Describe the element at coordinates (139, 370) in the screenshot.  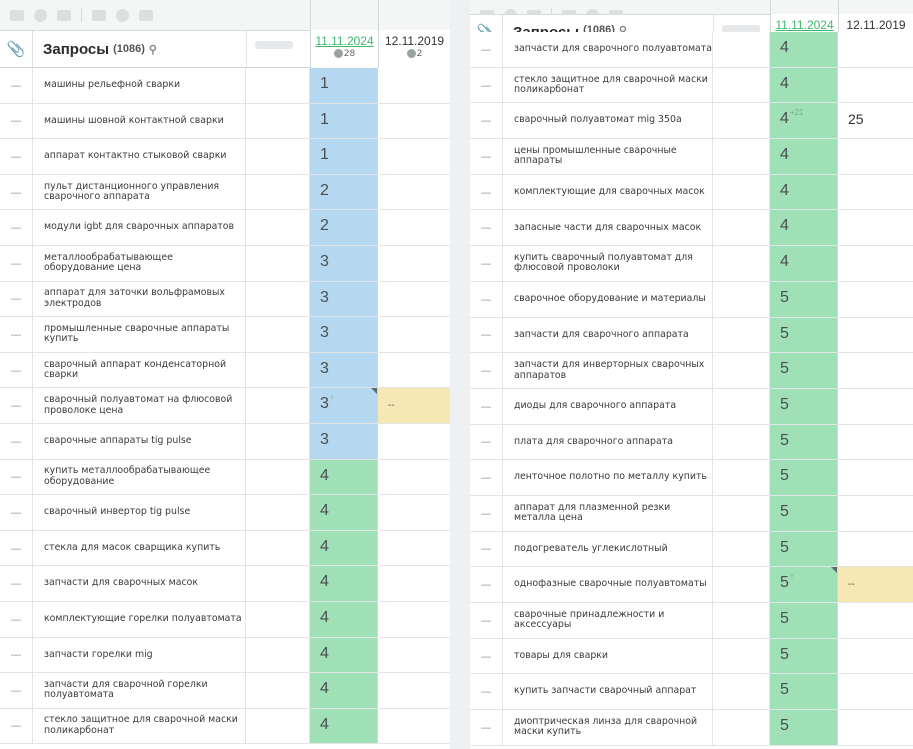
I see `keyword-cell: сварочный аппарат конденсаторной сварки` at that location.